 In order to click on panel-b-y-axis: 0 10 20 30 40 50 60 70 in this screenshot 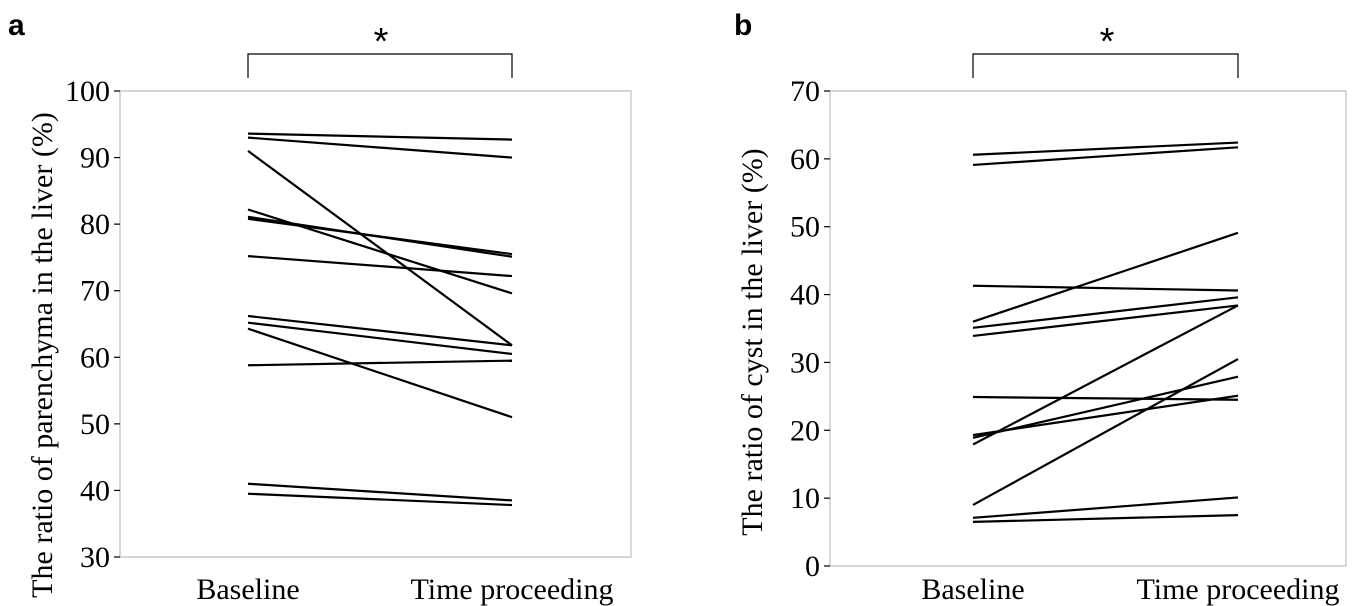, I will do `click(810, 329)`.